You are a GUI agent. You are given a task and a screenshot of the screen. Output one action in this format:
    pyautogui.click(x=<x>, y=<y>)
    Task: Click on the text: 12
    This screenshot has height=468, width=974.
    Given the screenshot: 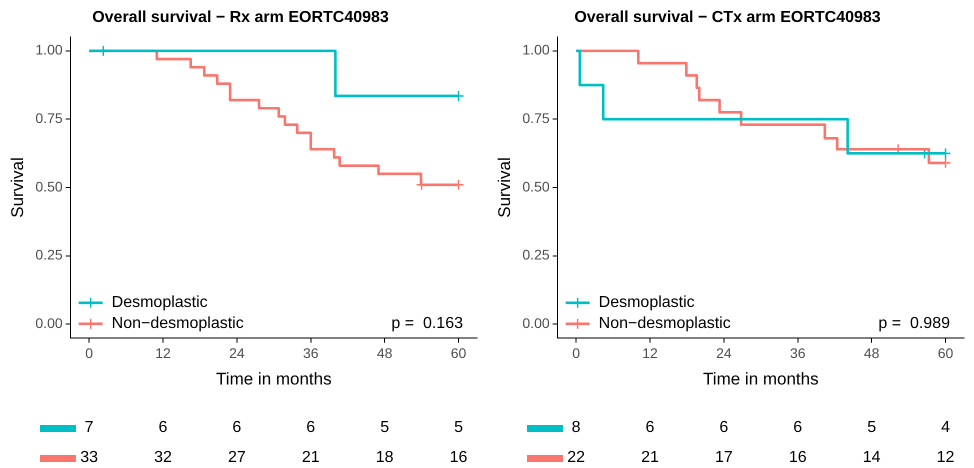 What is the action you would take?
    pyautogui.click(x=945, y=458)
    